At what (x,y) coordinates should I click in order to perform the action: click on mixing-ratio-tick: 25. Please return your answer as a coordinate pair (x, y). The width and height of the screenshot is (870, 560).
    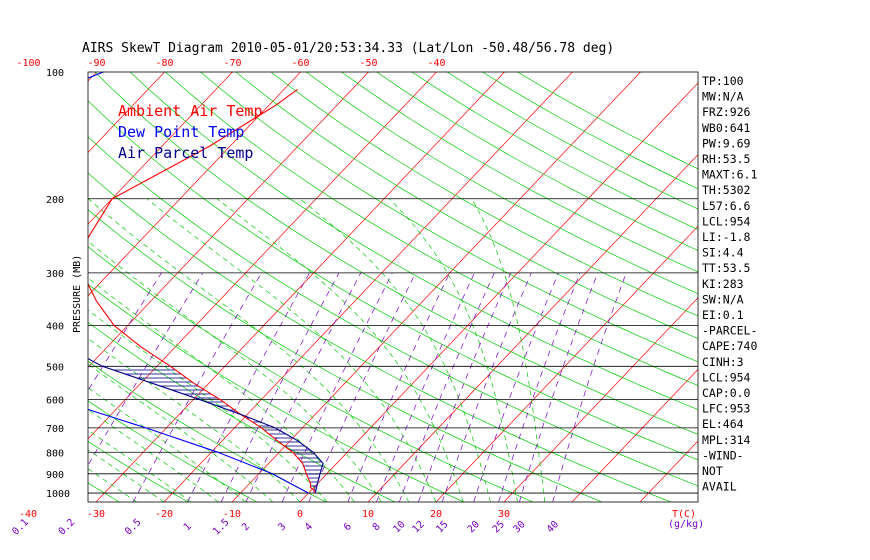
    Looking at the image, I should click on (499, 527).